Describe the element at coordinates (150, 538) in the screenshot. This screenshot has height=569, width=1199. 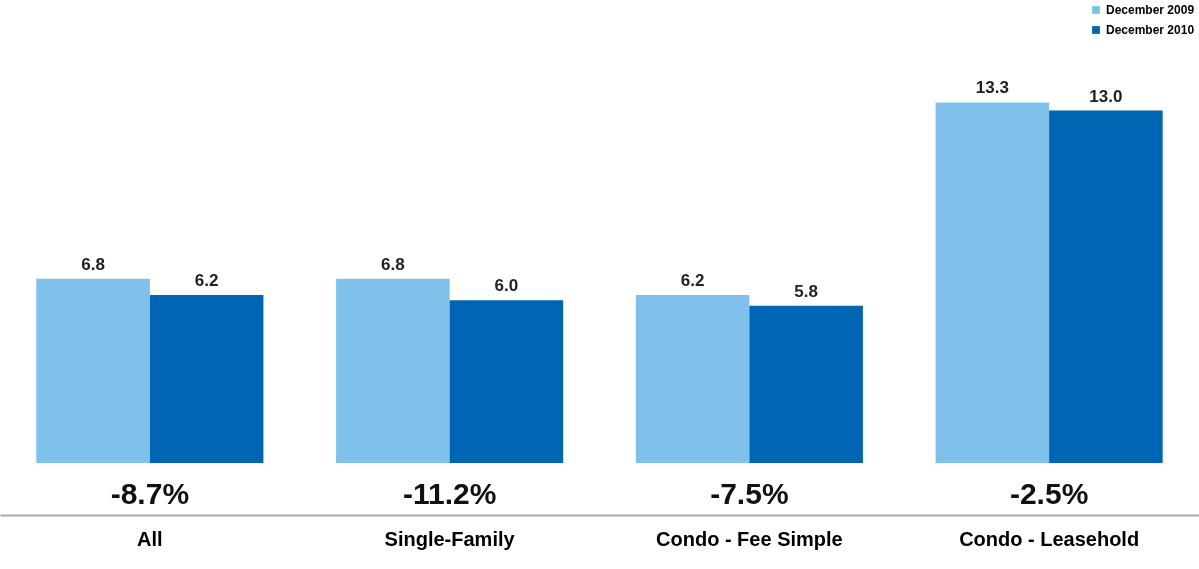
I see `x-tick-label: All` at that location.